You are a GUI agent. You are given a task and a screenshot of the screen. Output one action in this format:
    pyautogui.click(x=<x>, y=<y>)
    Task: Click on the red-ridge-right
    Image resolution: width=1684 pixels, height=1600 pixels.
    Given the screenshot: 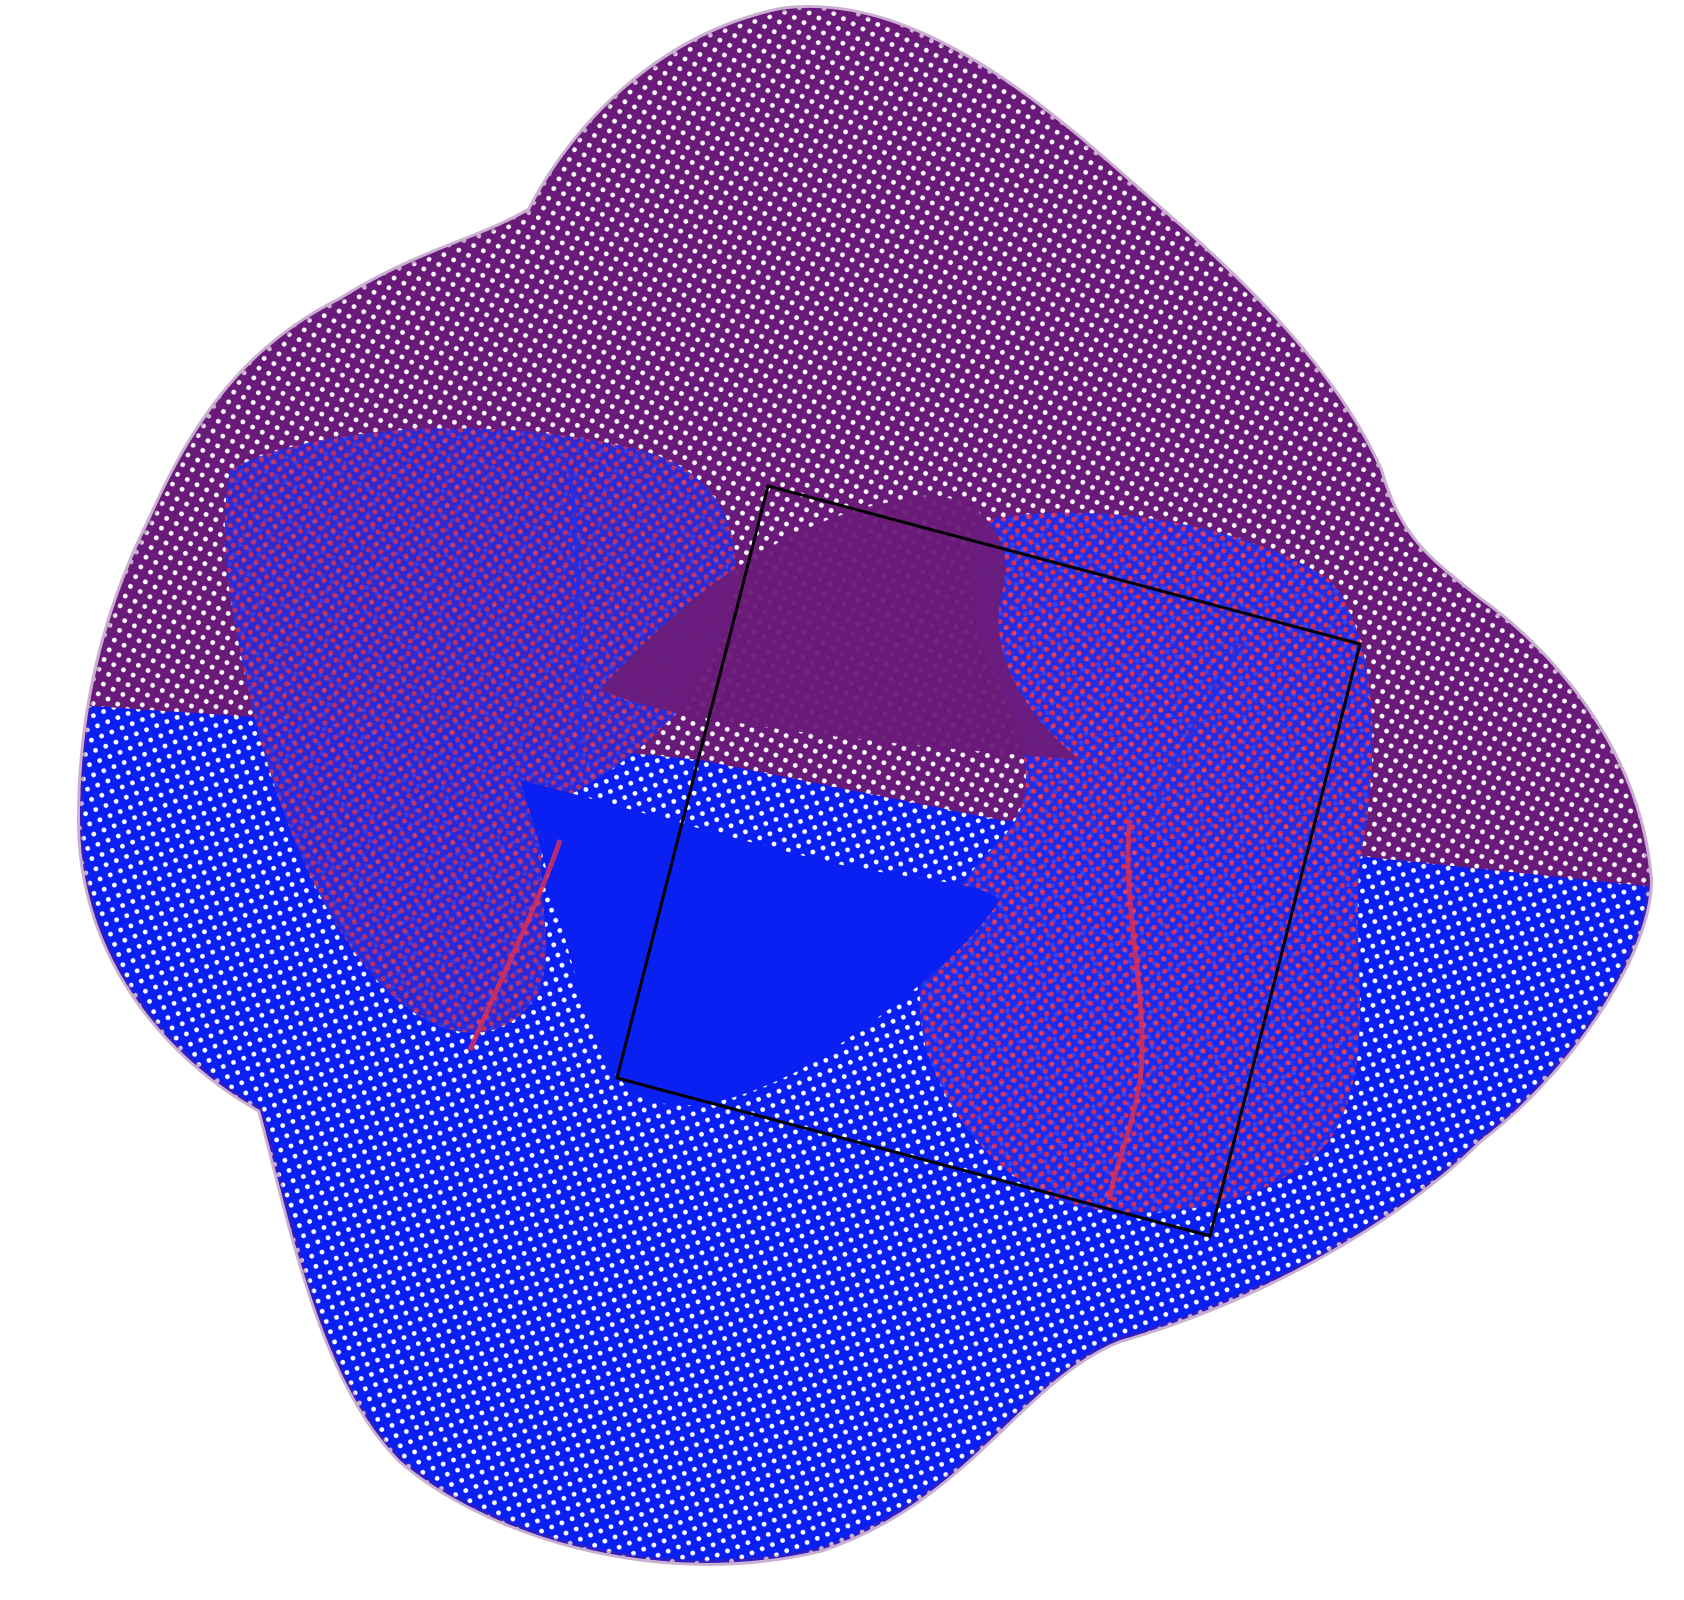 What is the action you would take?
    pyautogui.click(x=1126, y=1010)
    